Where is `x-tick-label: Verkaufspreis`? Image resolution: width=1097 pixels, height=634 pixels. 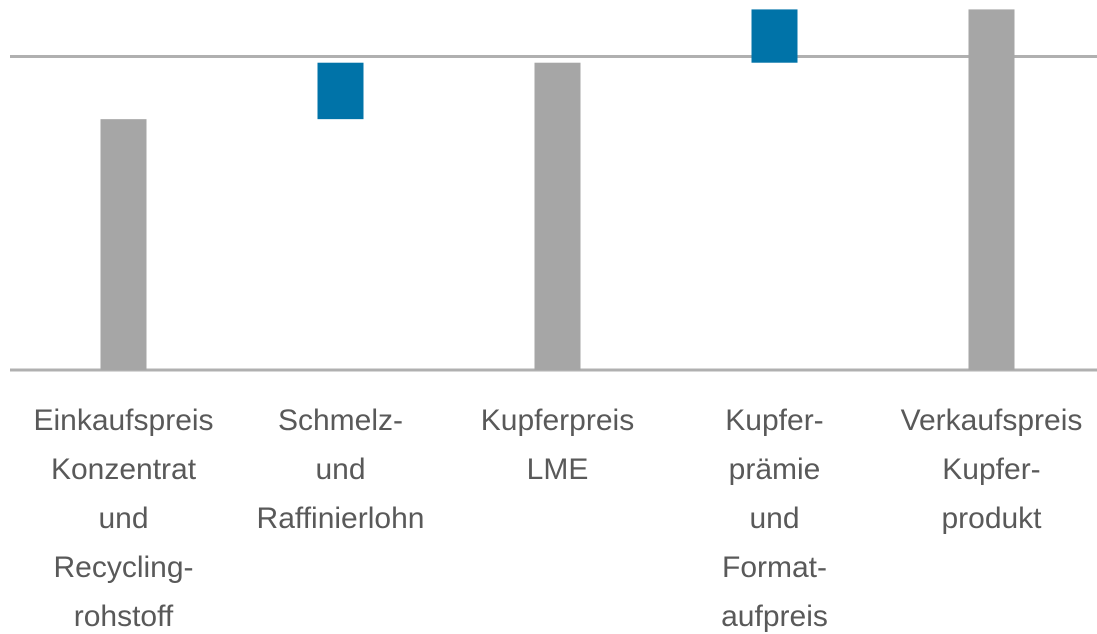 x-tick-label: Verkaufspreis is located at coordinates (992, 420).